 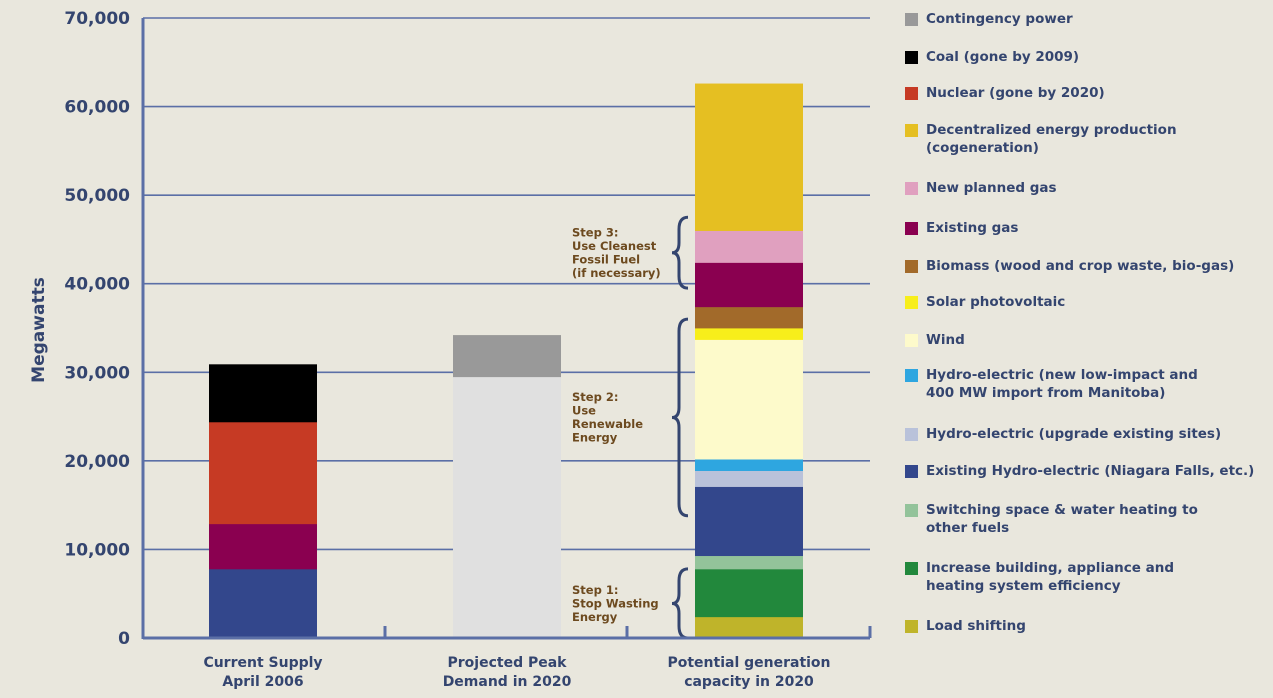 I want to click on y-tick-label: 30,000, so click(x=97, y=373).